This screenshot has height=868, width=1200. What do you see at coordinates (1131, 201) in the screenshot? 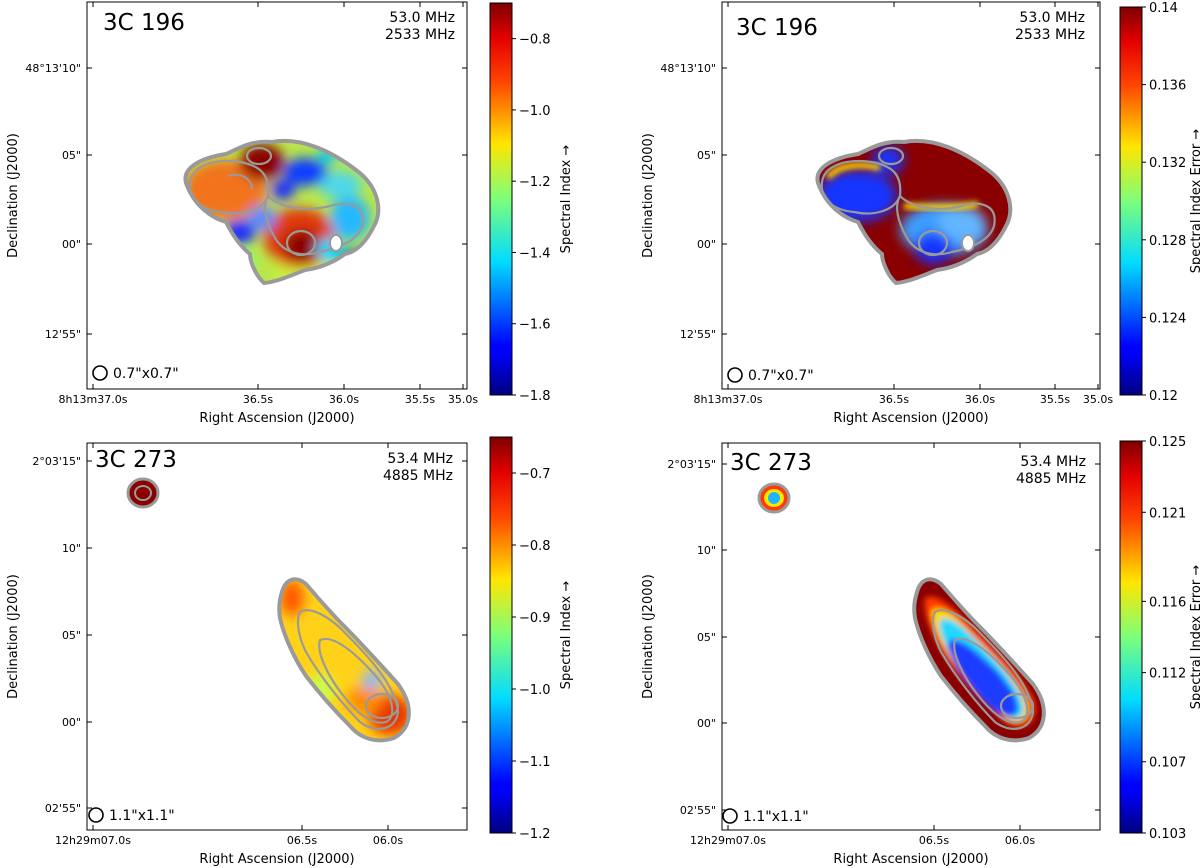
I see `colorbar-b` at bounding box center [1131, 201].